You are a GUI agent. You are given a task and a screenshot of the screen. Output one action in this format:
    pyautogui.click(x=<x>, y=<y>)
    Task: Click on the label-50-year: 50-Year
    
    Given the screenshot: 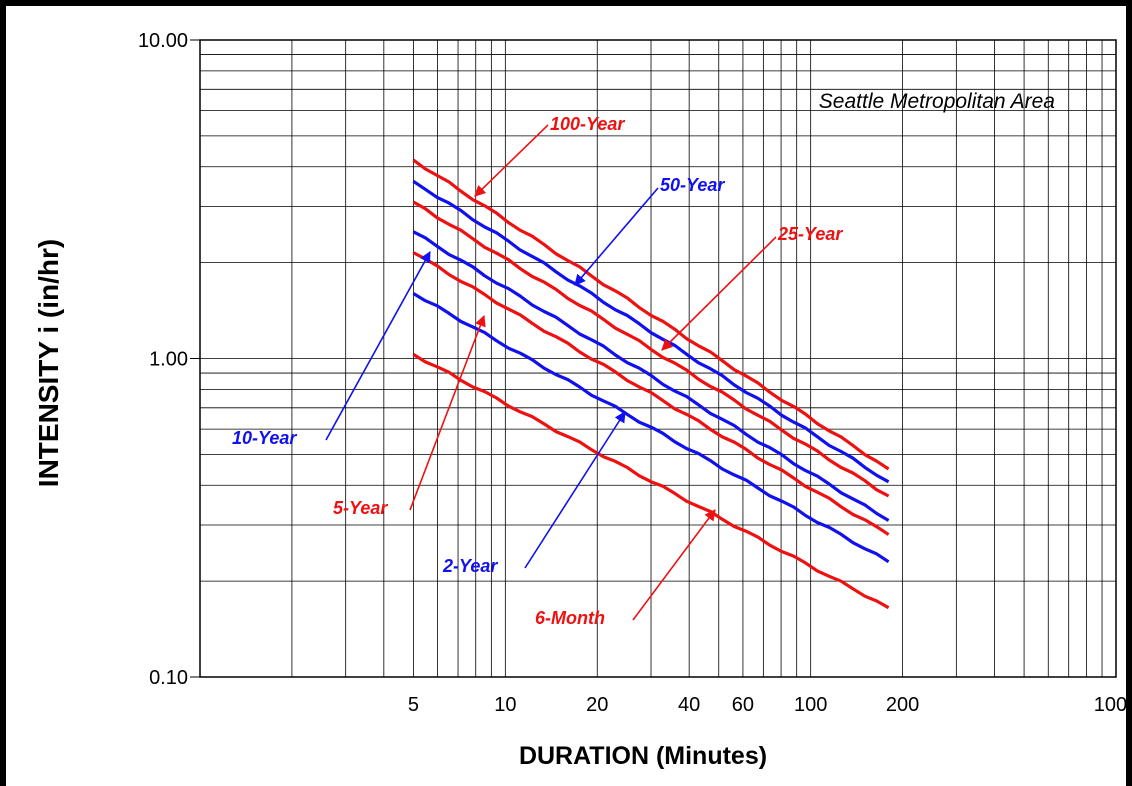 What is the action you would take?
    pyautogui.click(x=692, y=185)
    